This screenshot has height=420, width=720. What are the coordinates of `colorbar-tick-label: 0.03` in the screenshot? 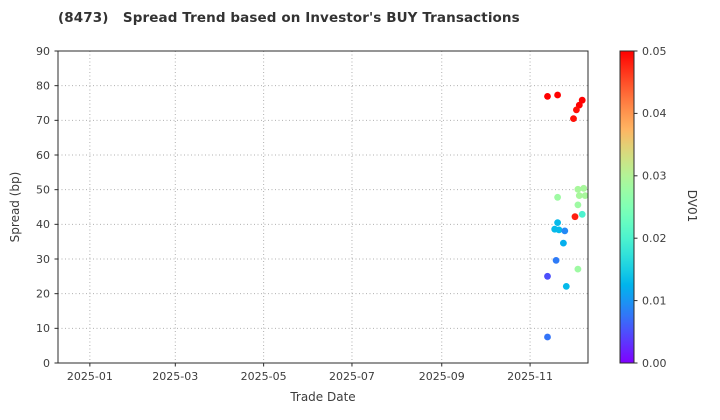 It's located at (654, 176).